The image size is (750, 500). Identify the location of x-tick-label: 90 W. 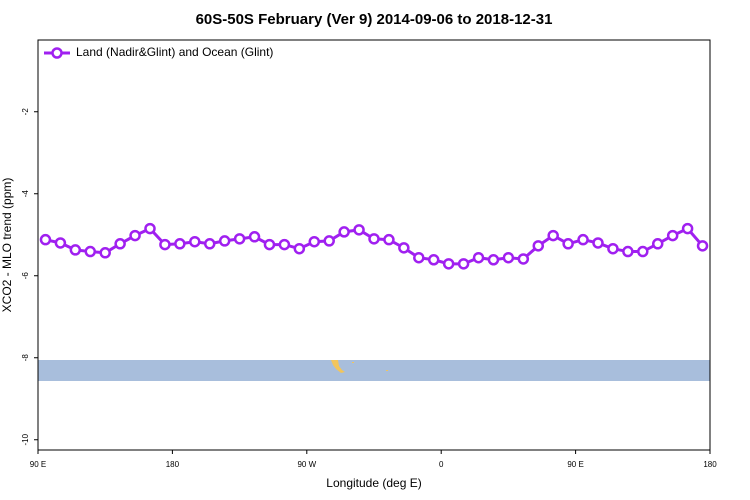
(306, 464).